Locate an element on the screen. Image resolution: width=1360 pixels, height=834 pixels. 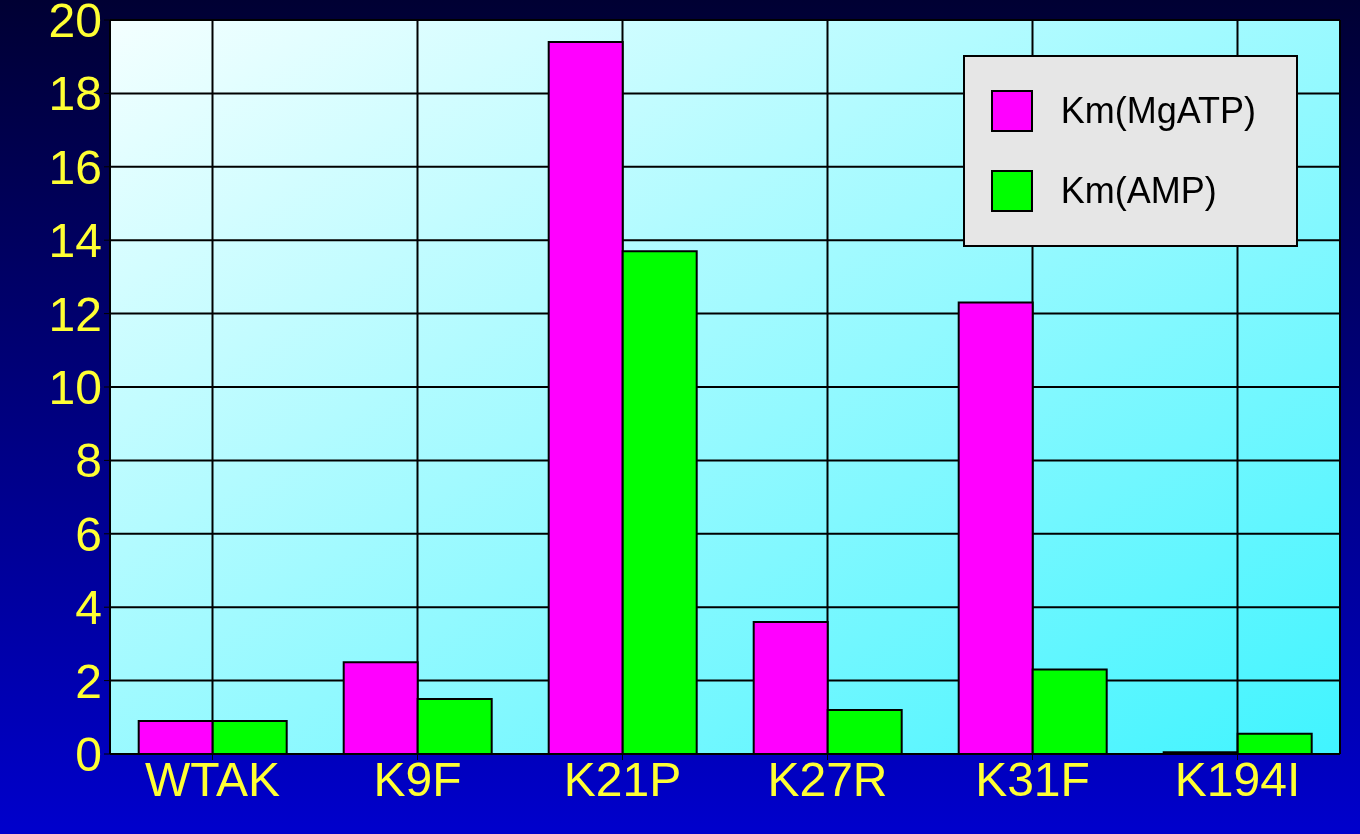
y-tick-label: 12 is located at coordinates (75, 314).